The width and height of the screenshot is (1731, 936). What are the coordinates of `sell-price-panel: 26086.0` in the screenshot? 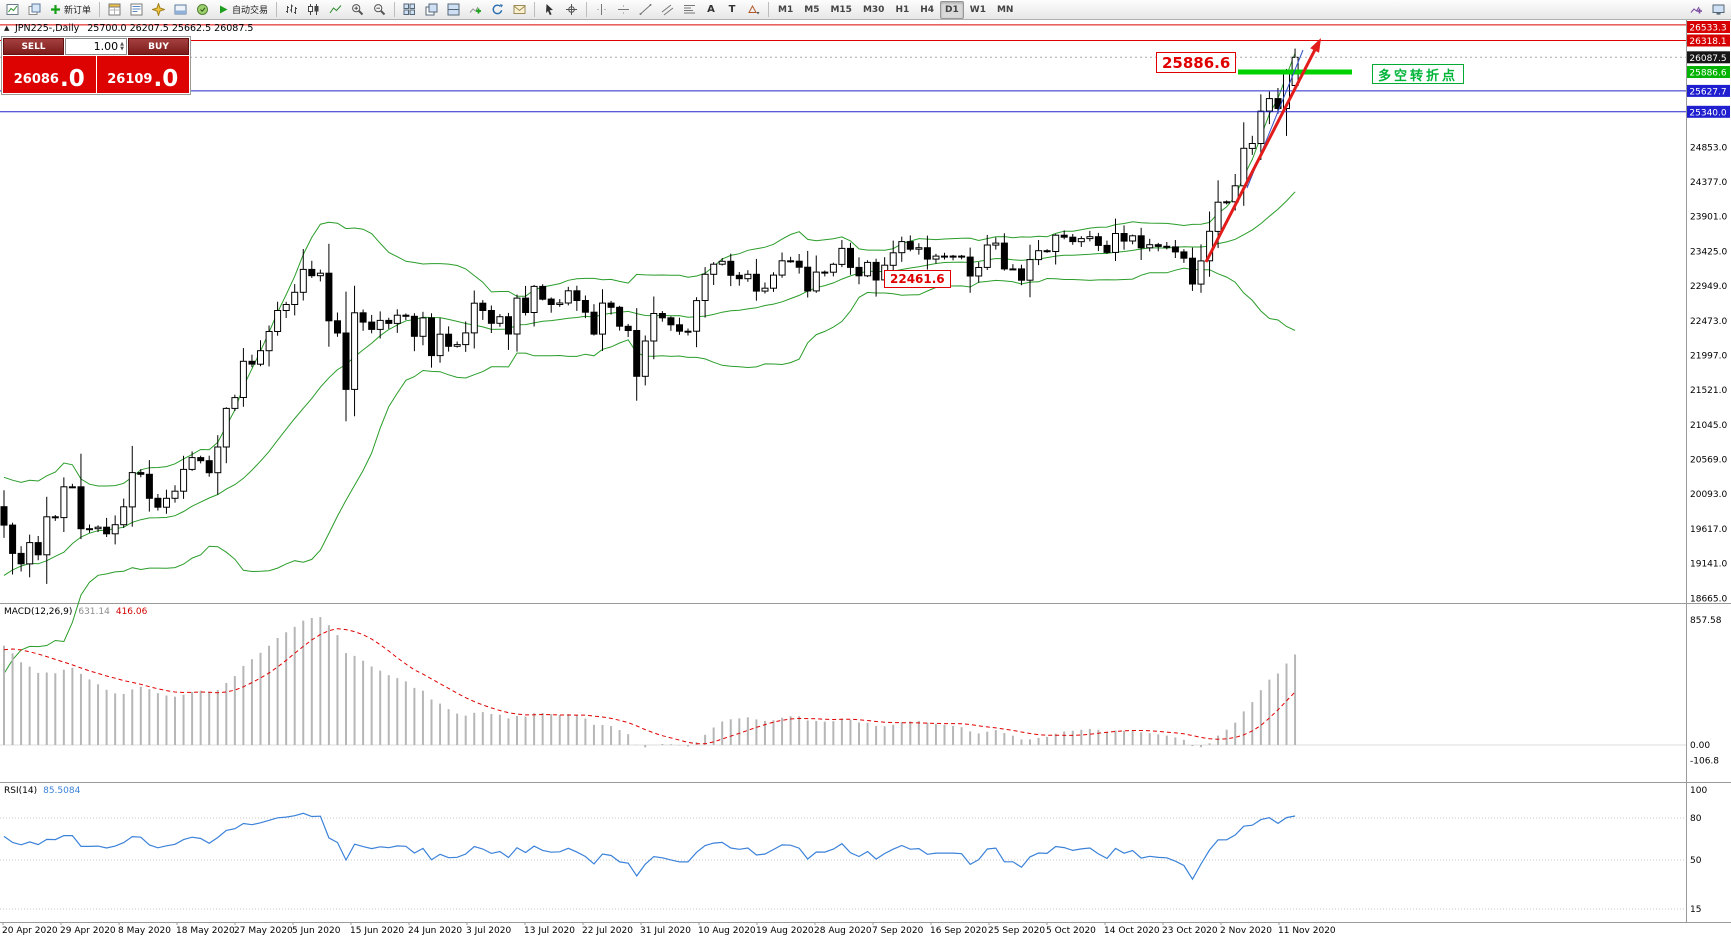 It's located at (49, 74).